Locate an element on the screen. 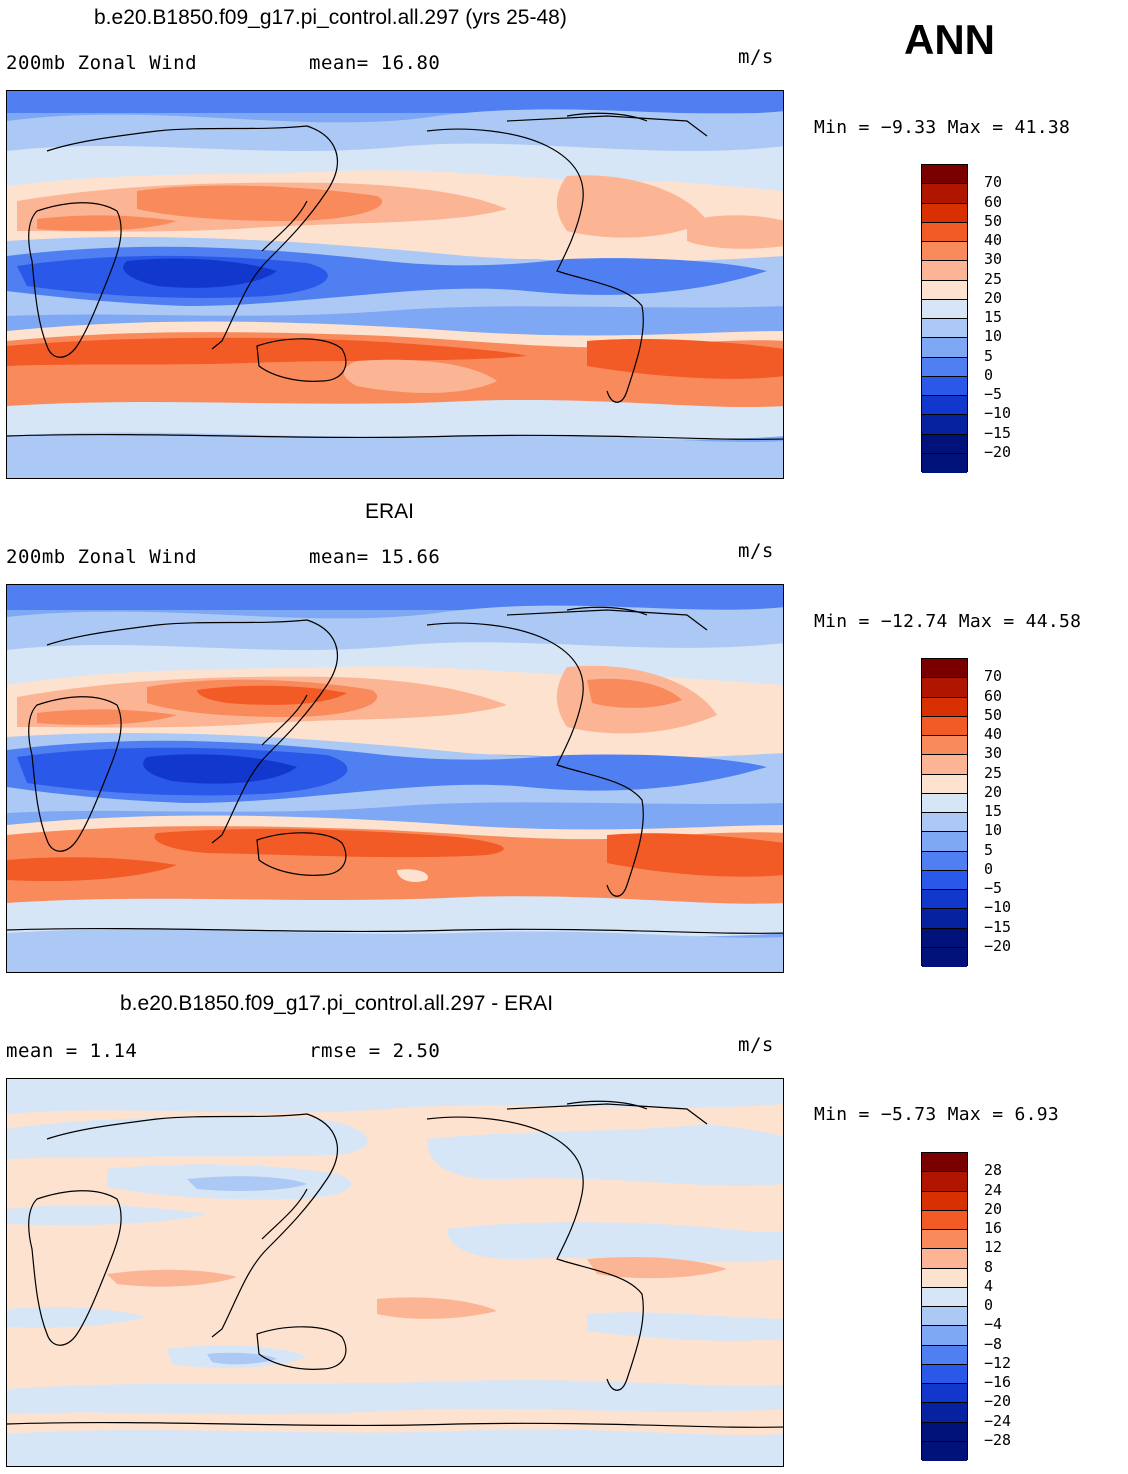 The height and width of the screenshot is (1474, 1128). panel-3-rmse-label: rmse = 2.50 is located at coordinates (375, 1051).